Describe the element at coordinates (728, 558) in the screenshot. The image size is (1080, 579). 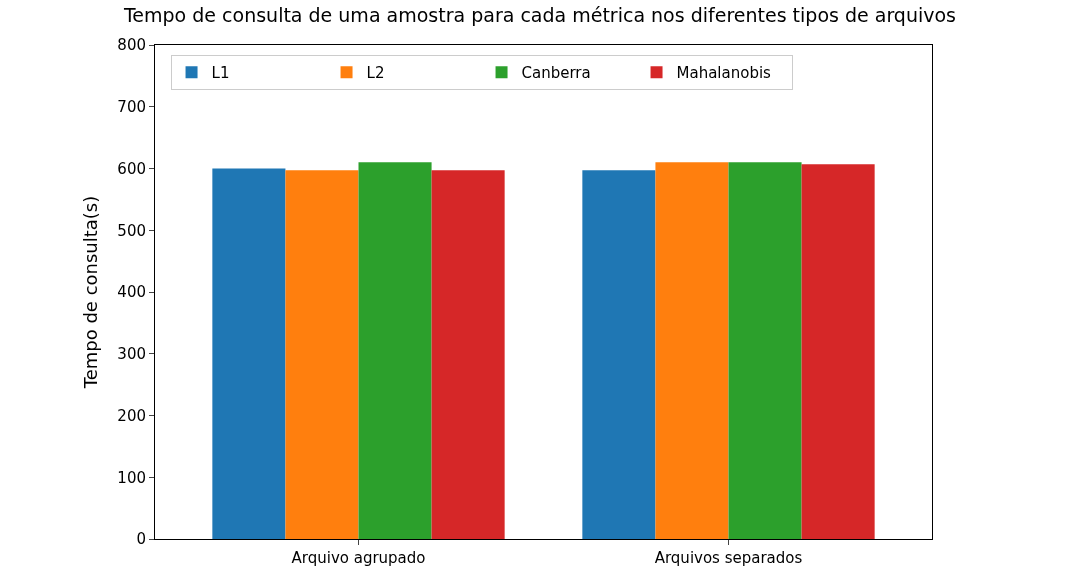
I see `x-tick-label: Arquivos separados` at that location.